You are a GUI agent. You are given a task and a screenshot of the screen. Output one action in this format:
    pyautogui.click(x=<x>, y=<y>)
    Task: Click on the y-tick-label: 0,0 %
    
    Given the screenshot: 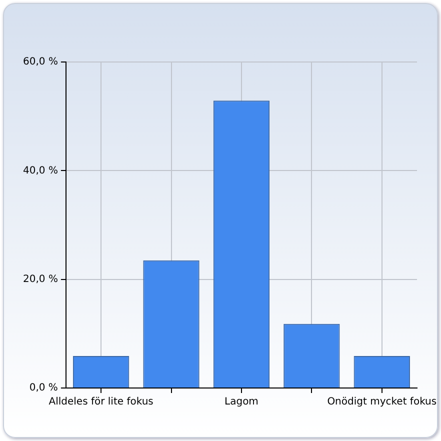 What is the action you would take?
    pyautogui.click(x=43, y=388)
    